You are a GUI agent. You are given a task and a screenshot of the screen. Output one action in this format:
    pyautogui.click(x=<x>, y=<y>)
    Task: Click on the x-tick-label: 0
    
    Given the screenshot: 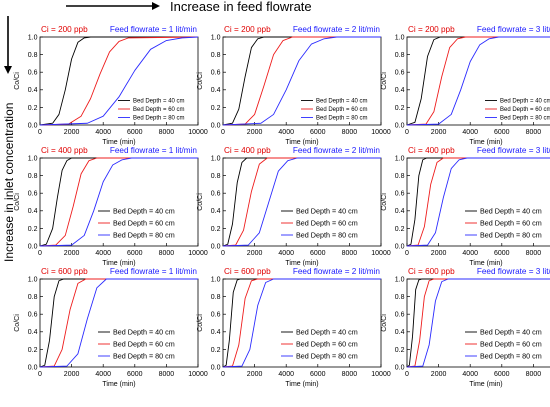 What is the action you would take?
    pyautogui.click(x=40, y=253)
    